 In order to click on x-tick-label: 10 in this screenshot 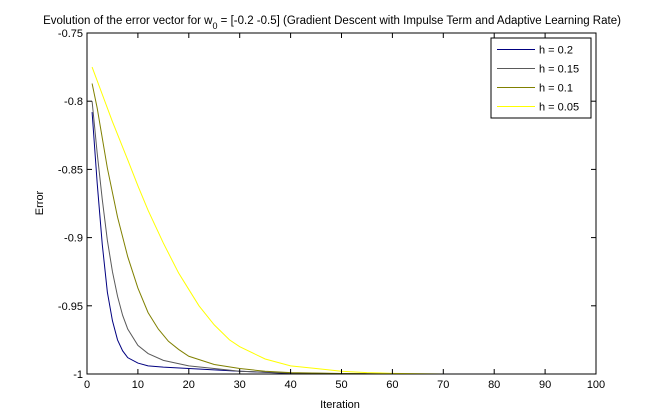, I will do `click(138, 385)`.